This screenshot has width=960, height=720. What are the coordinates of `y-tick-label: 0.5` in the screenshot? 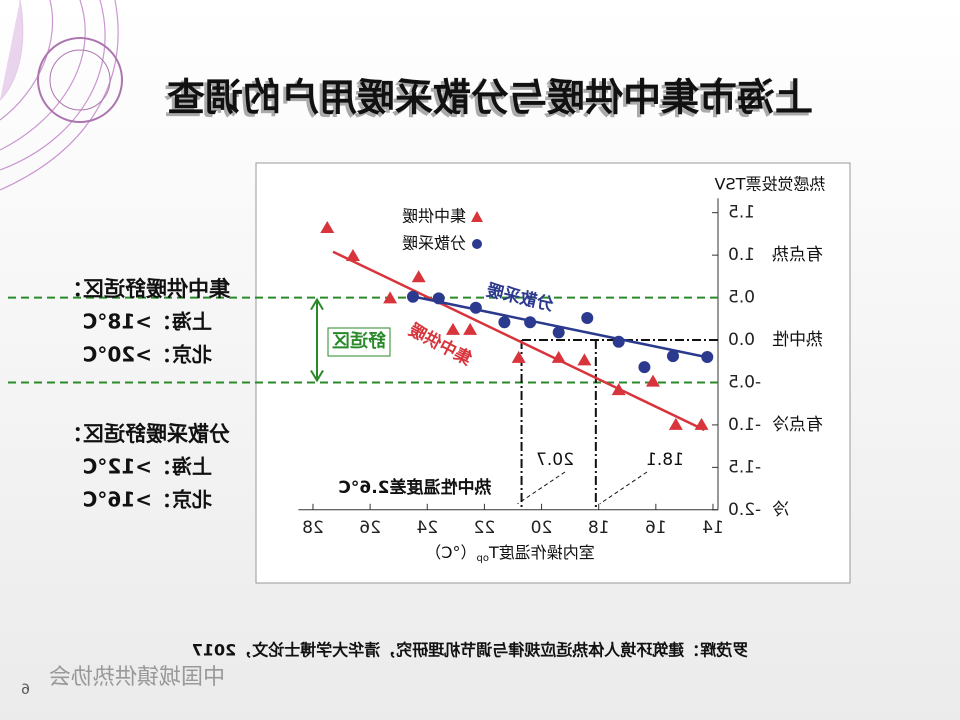 It's located at (741, 298).